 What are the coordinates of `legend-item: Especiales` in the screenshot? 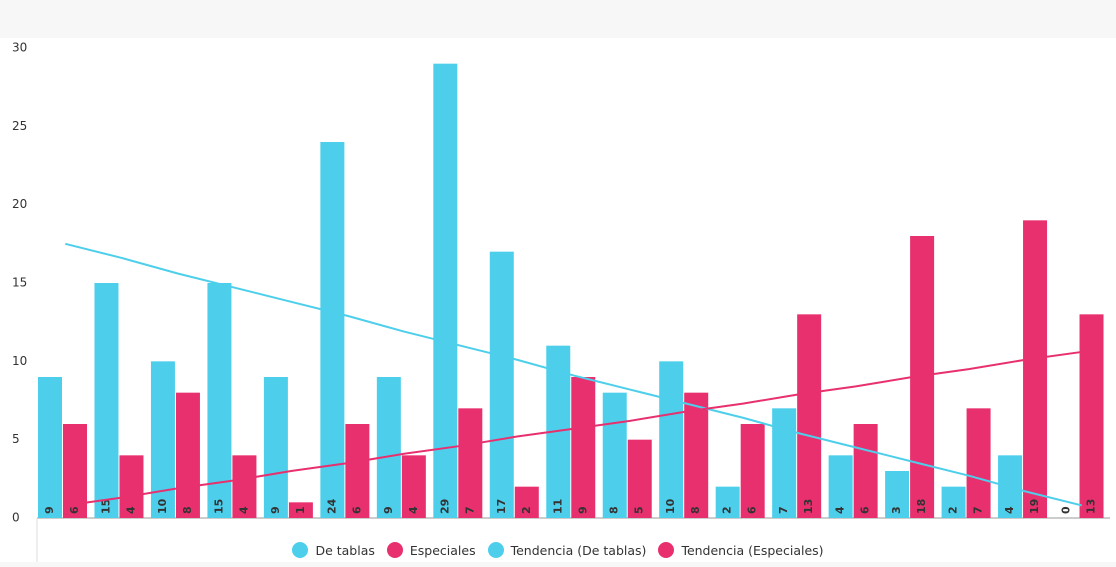 It's located at (431, 550).